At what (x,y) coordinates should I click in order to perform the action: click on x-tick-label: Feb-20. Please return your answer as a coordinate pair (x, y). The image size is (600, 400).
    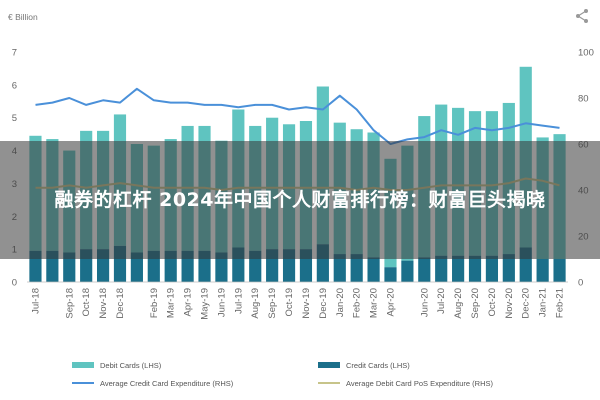
    Looking at the image, I should click on (357, 303).